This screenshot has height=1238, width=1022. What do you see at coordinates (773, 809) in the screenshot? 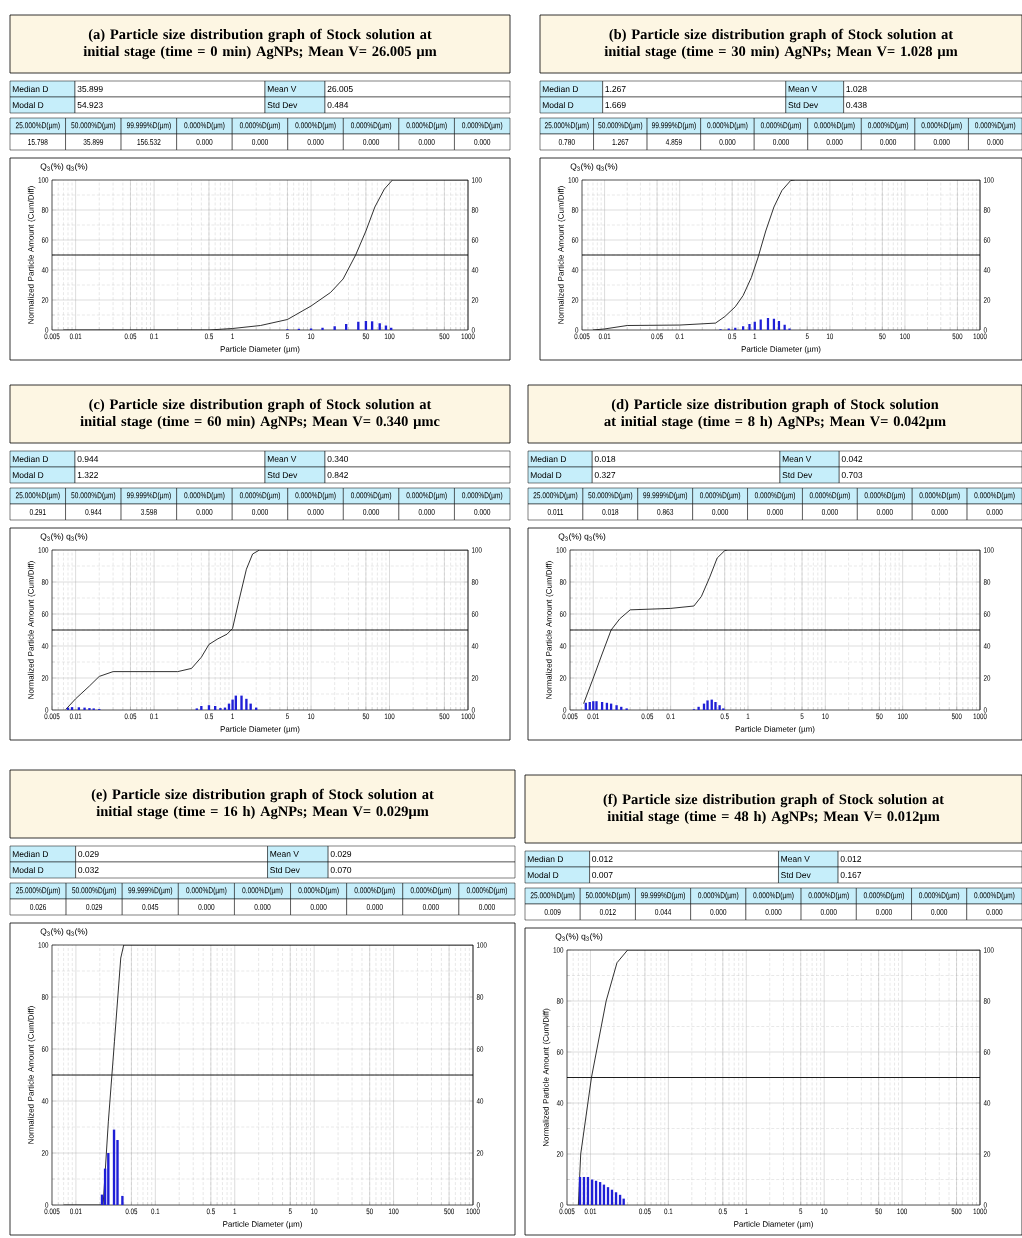
I see `chart-title: (f) Particle size distribution graph of Stock solution at initial stage (time = 48 h) AgNPs; Mean V= 0.012µm` at bounding box center [773, 809].